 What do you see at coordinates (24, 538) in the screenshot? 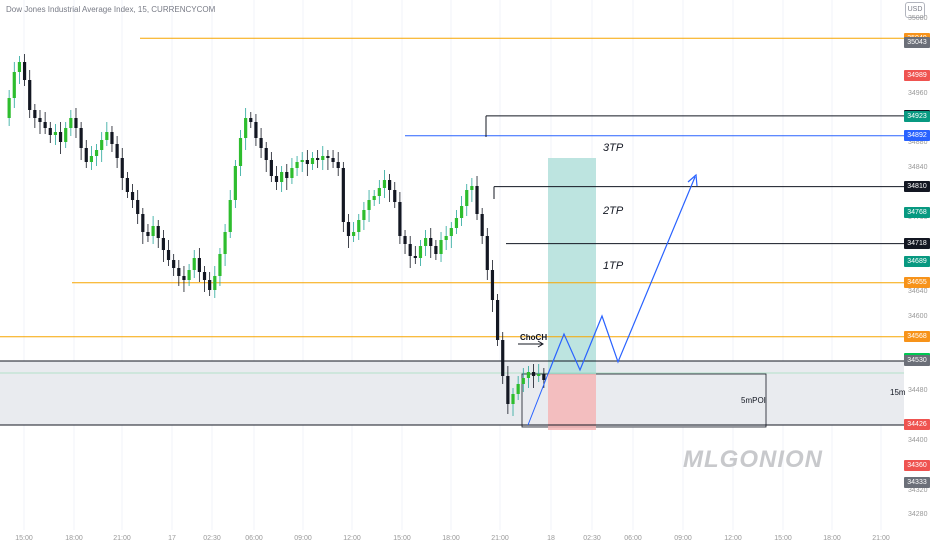
I see `time-tick: 15:00` at bounding box center [24, 538].